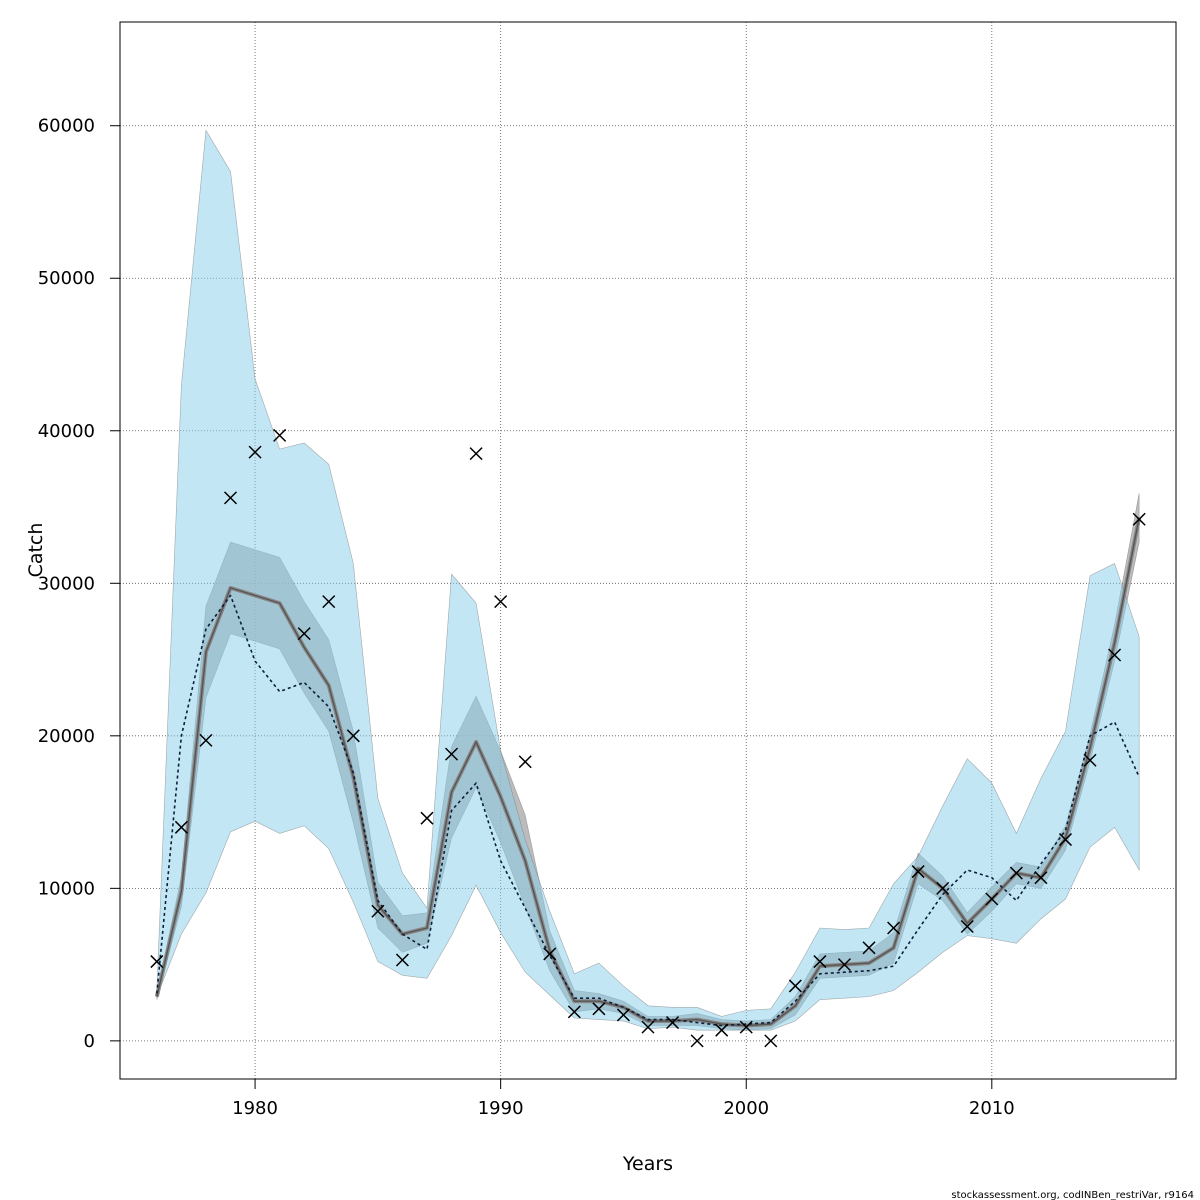 This screenshot has height=1200, width=1200. Describe the element at coordinates (66, 888) in the screenshot. I see `y-tick-label: 10000` at that location.